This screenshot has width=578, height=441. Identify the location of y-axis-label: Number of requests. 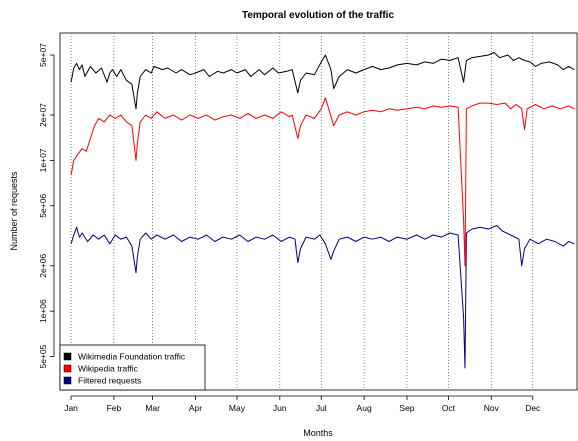
(14, 211).